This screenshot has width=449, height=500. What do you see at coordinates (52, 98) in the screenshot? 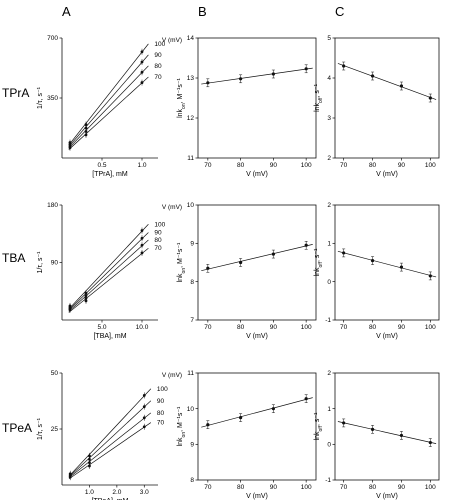
I see `y-tick-label: 350` at bounding box center [52, 98].